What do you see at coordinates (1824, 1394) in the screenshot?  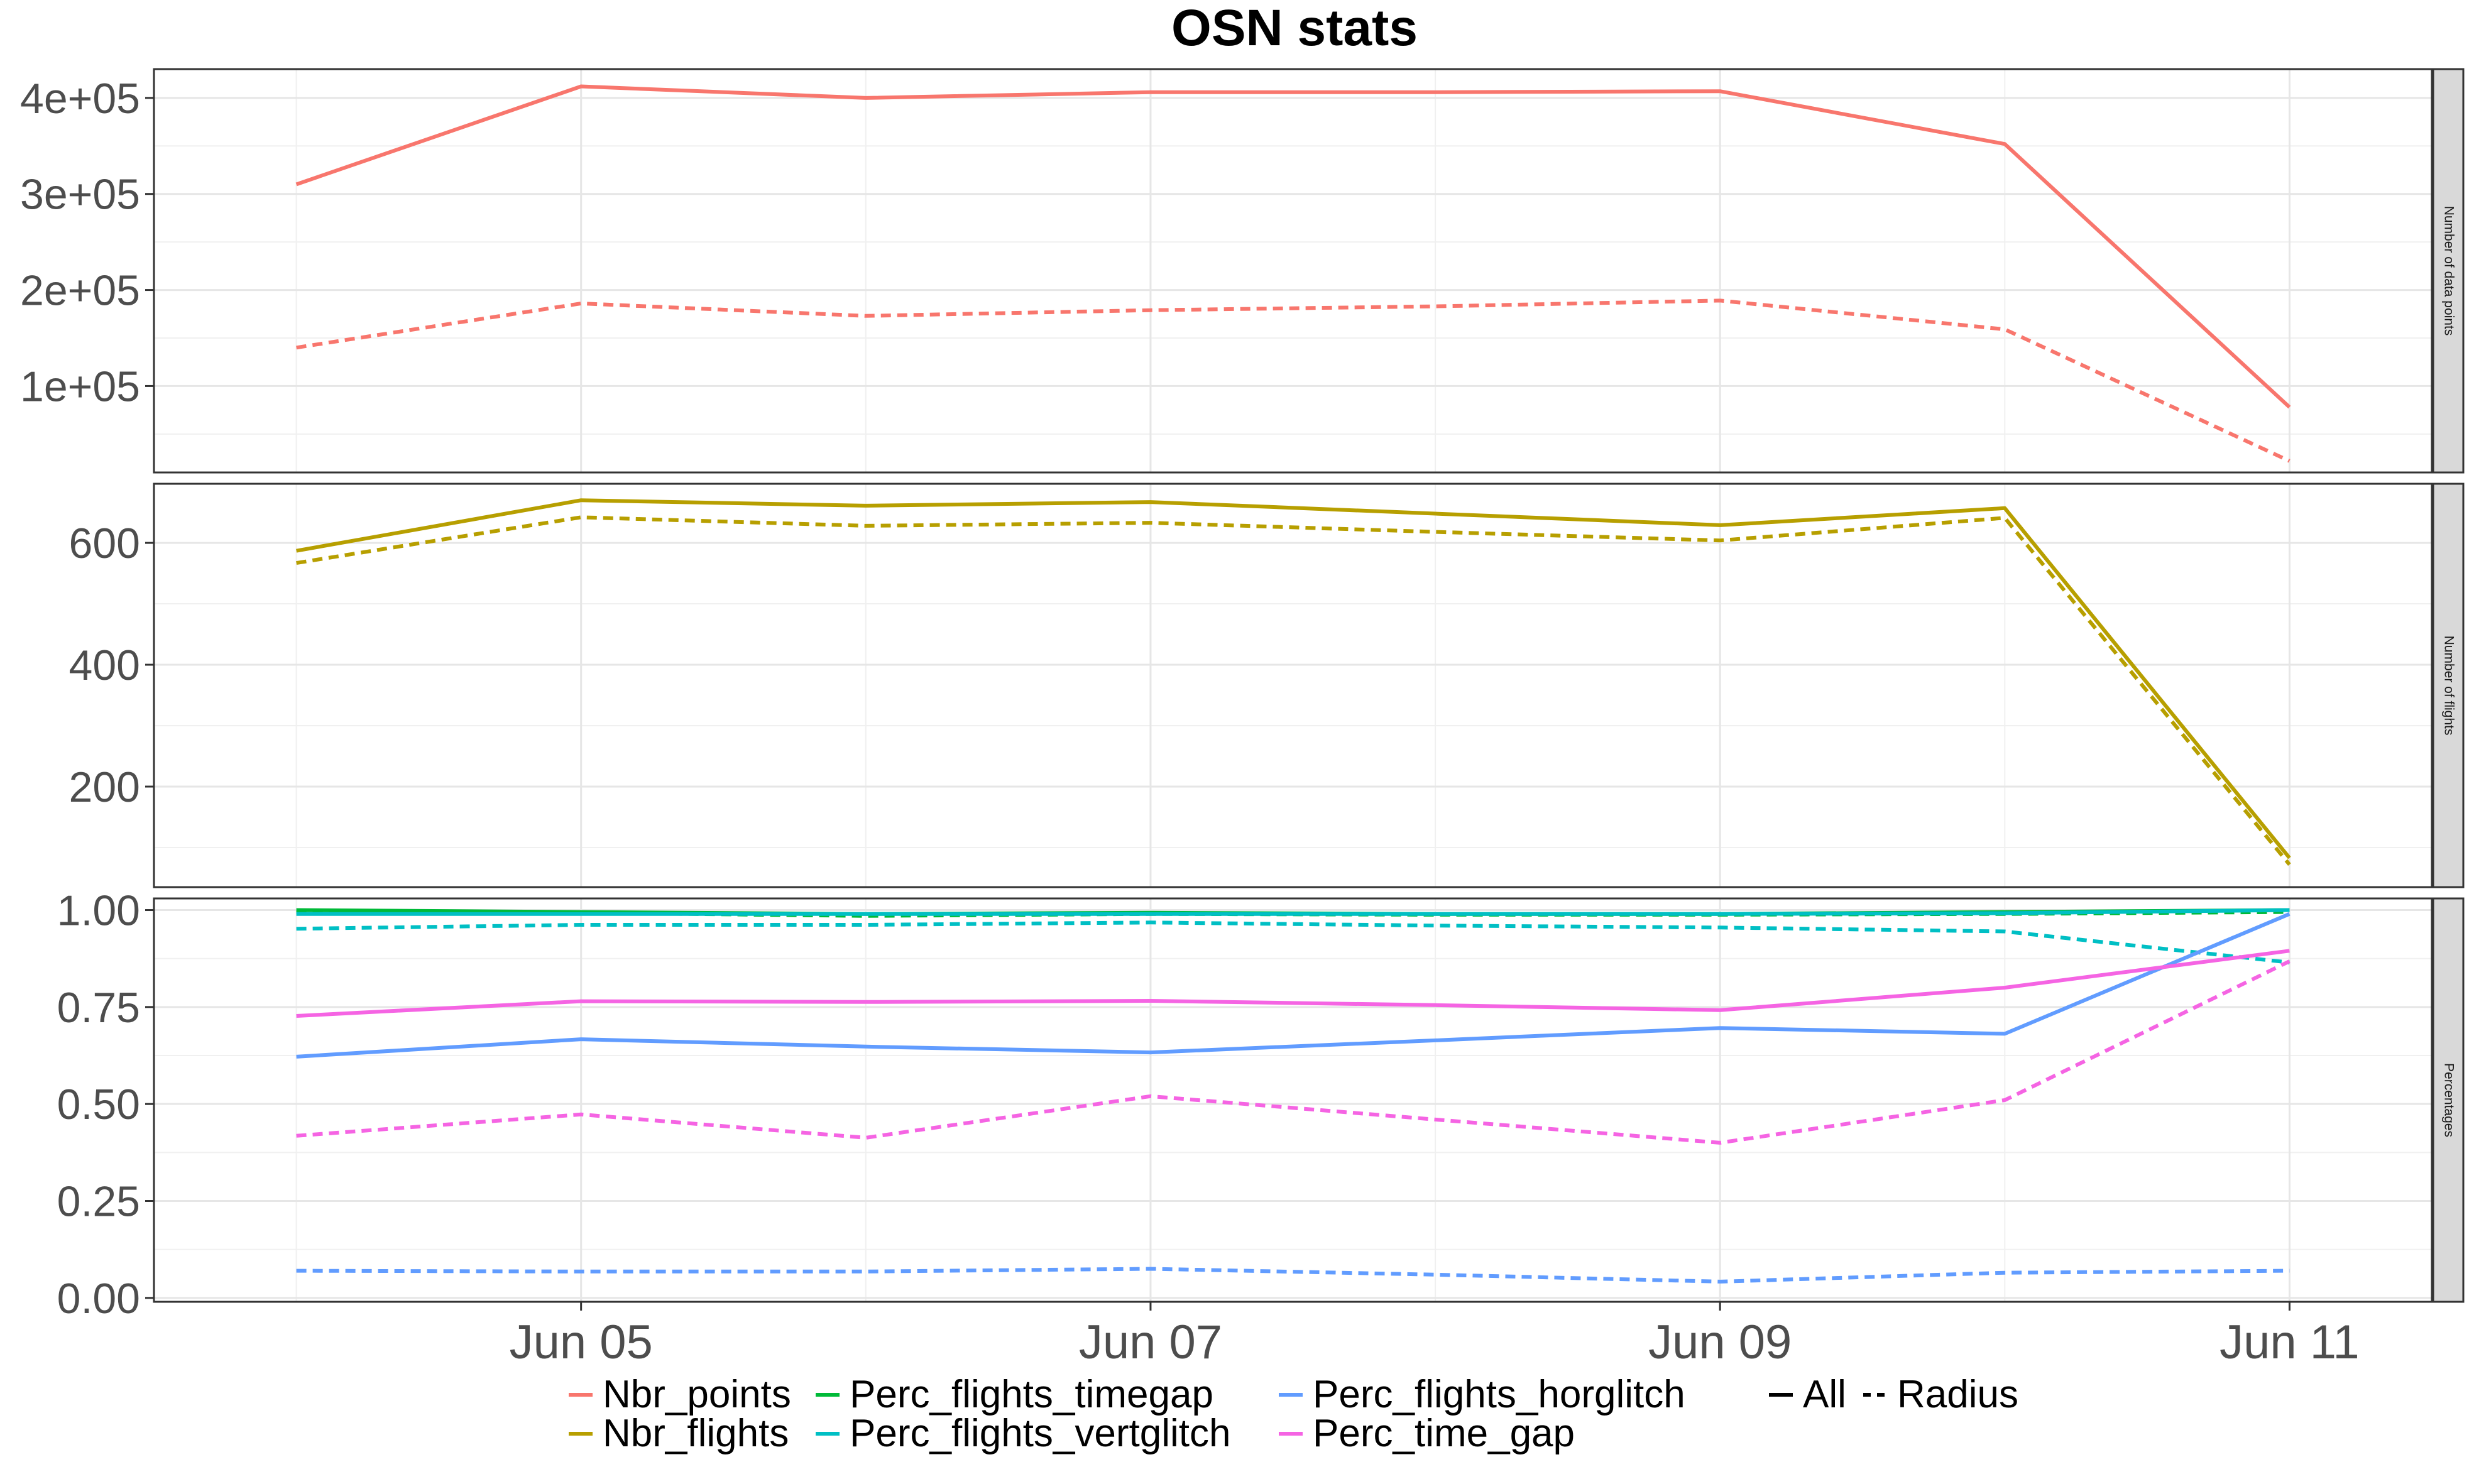 I see `legend-label: All` at bounding box center [1824, 1394].